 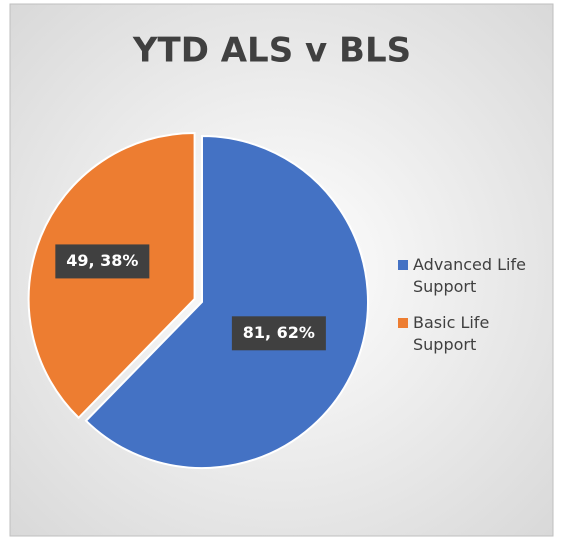 I want to click on legend: Advanced Life Support Basic Life Support, so click(x=473, y=312).